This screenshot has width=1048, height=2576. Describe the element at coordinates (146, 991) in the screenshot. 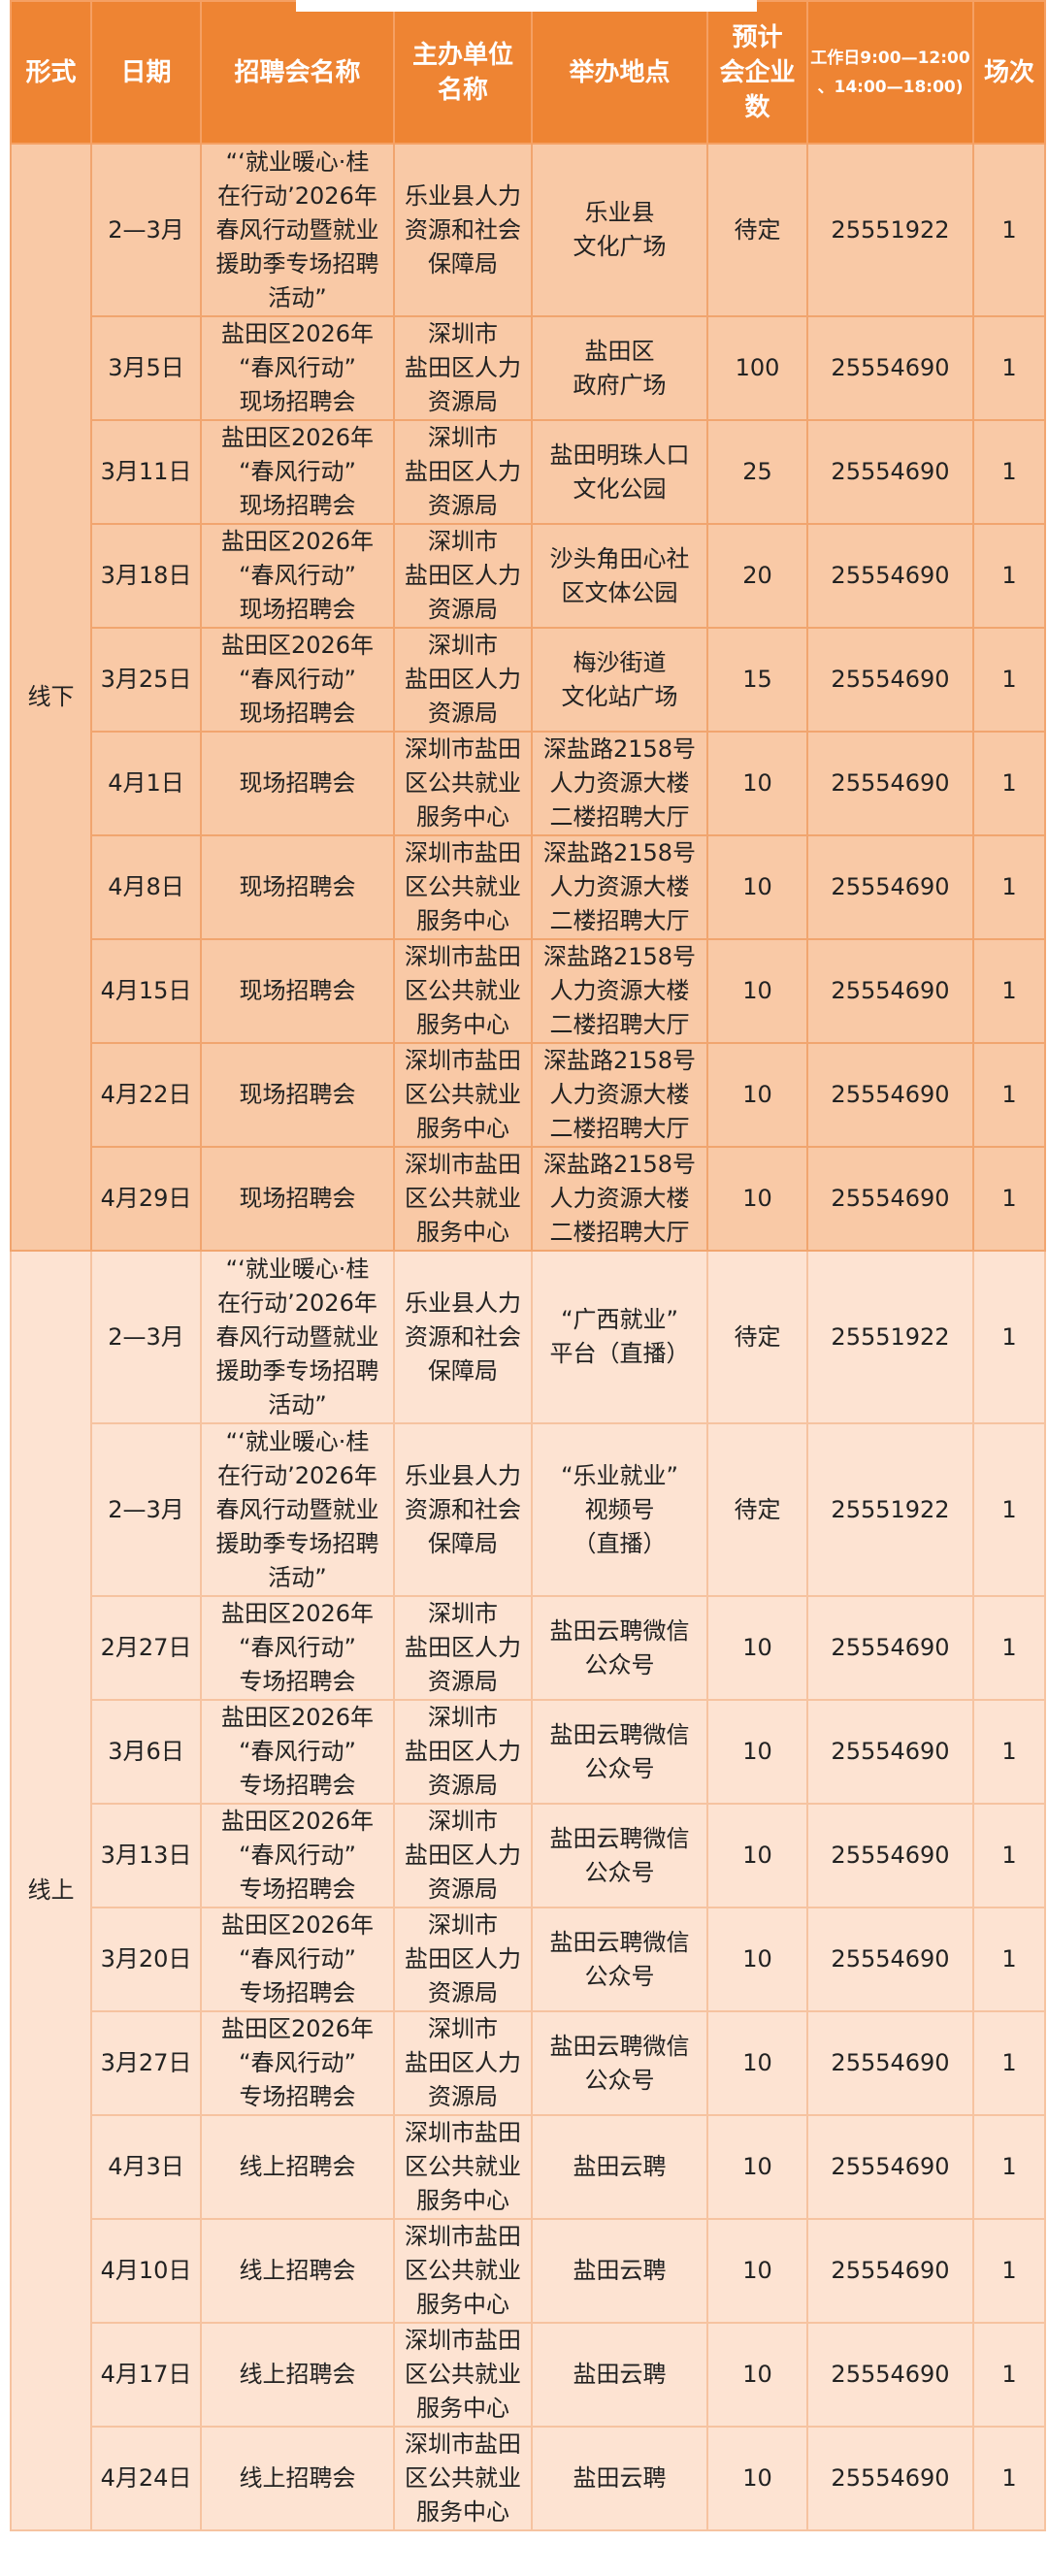

I see `date-cell: 4月15日` at that location.